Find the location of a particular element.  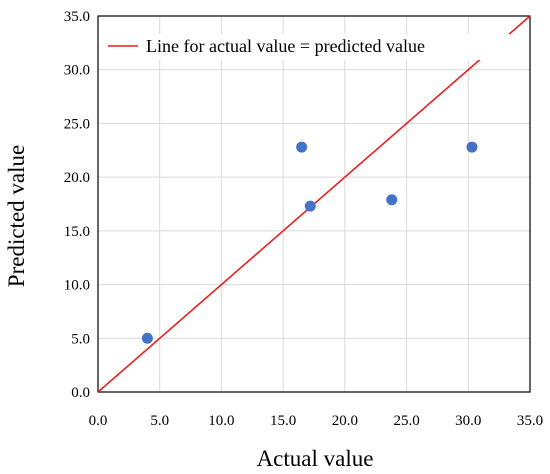

legend-label: Line for actual value = predicted value is located at coordinates (285, 46).